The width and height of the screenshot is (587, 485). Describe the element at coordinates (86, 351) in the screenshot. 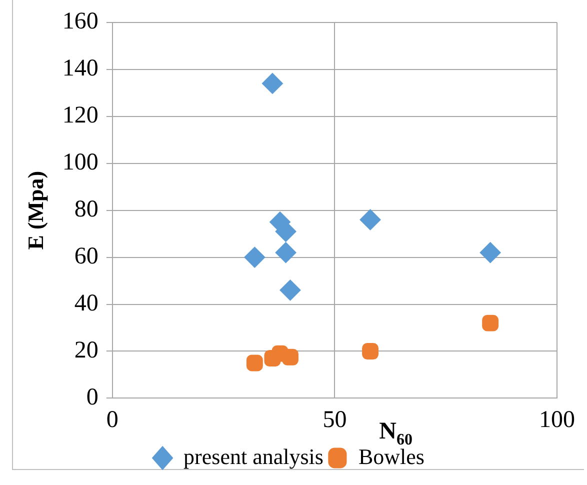

I see `y-tick-label: 20` at that location.